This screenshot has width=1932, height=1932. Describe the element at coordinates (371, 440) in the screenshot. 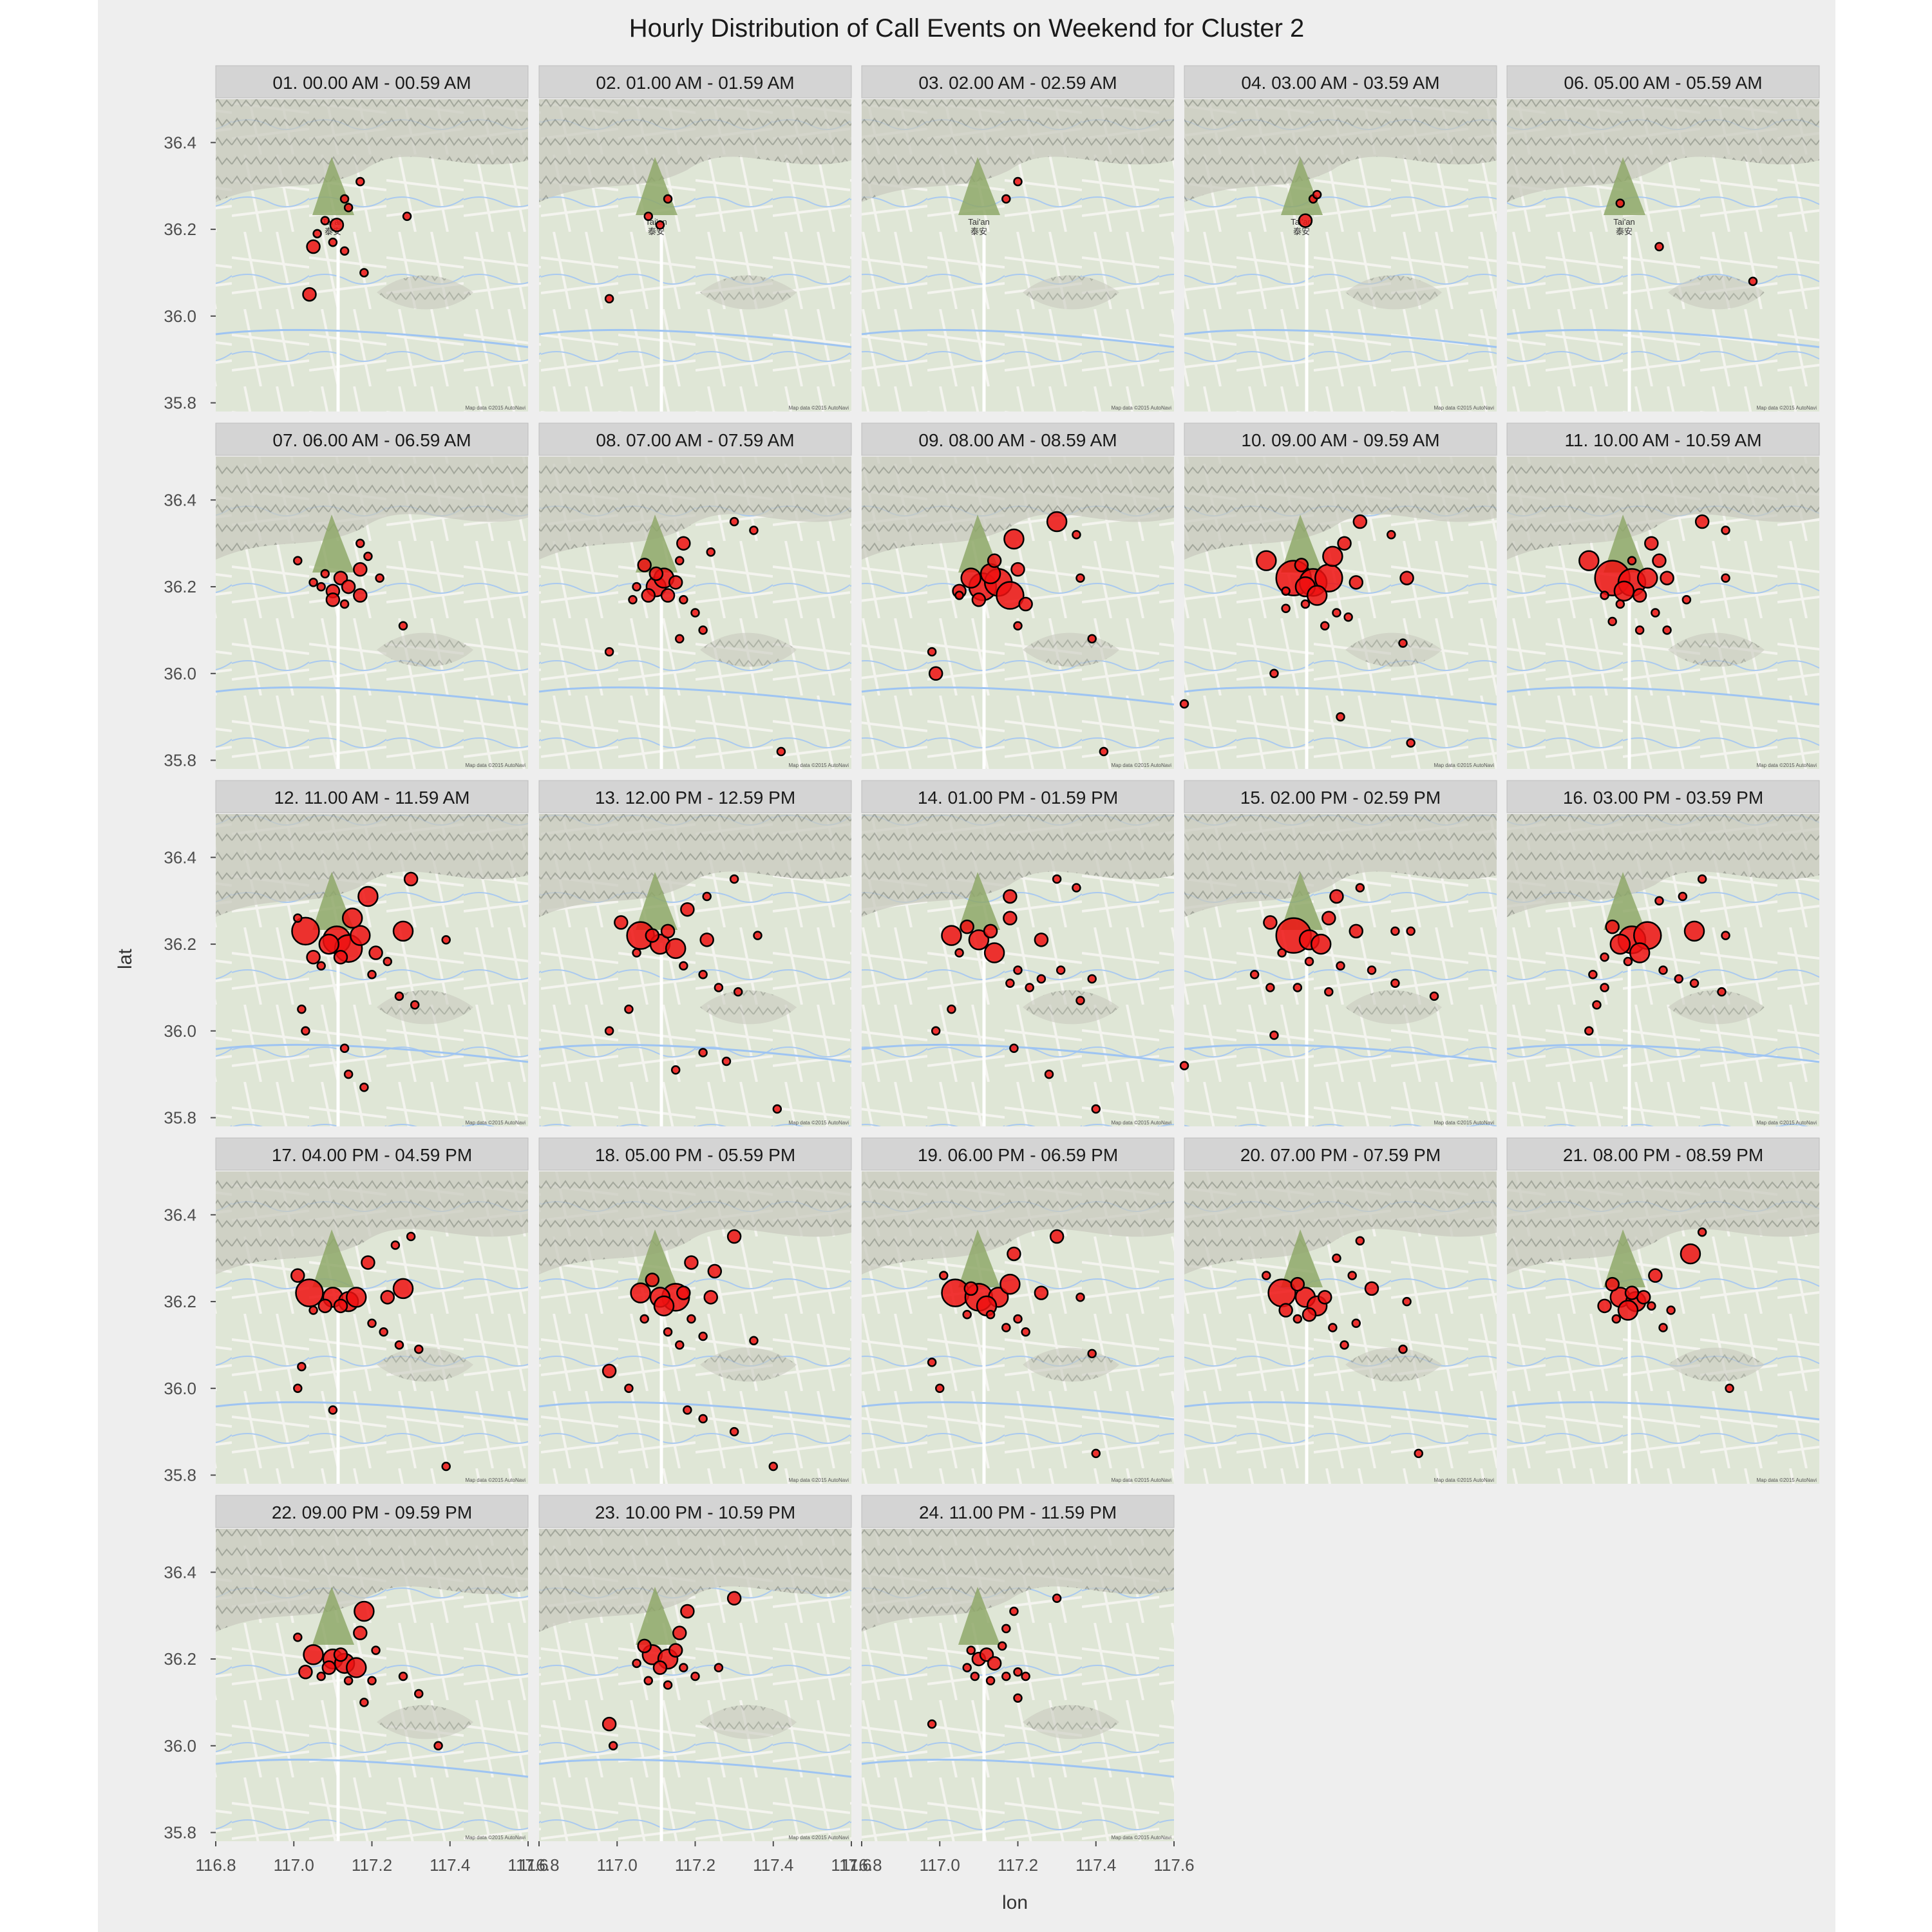

I see `facet-strip-label: 07. 06.00 AM - 06.59 AM` at that location.